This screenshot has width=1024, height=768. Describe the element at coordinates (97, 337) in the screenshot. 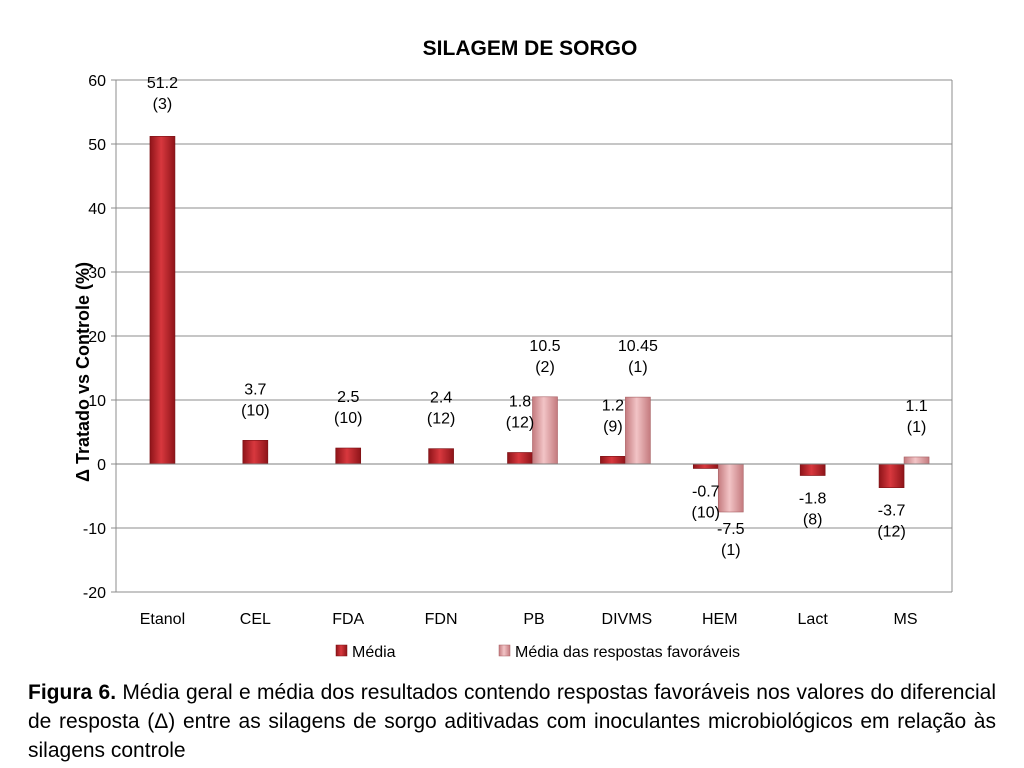

I see `y-tick-label: 20` at that location.